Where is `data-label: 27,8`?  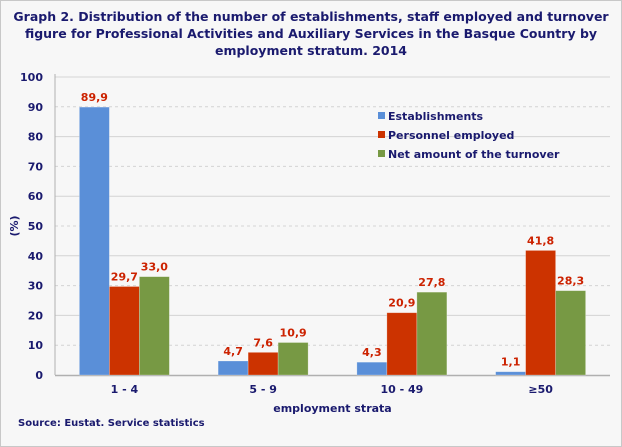
data-label: 27,8 is located at coordinates (431, 282).